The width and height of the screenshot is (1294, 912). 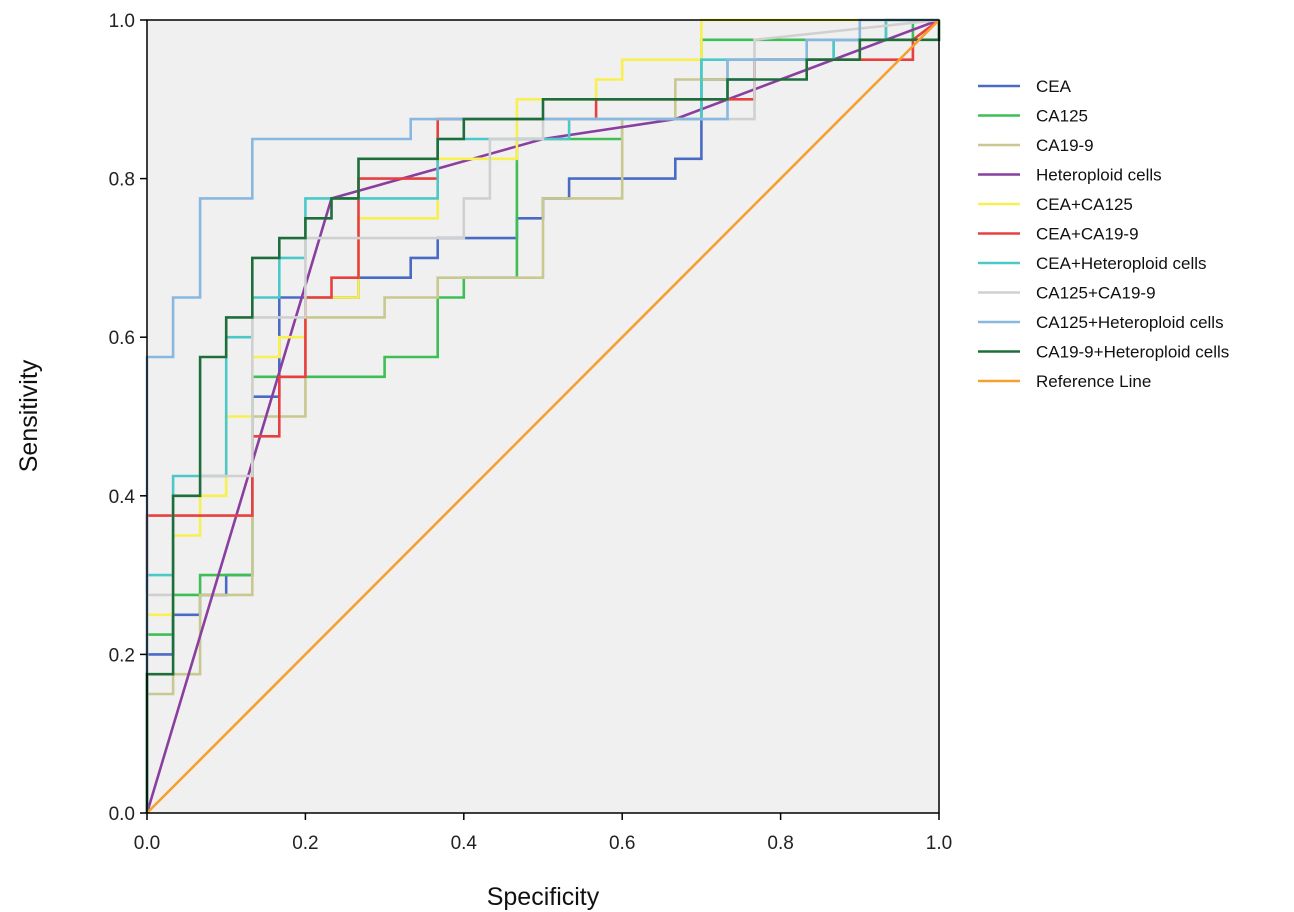 What do you see at coordinates (29, 415) in the screenshot?
I see `y-axis-title: Sensitivity` at bounding box center [29, 415].